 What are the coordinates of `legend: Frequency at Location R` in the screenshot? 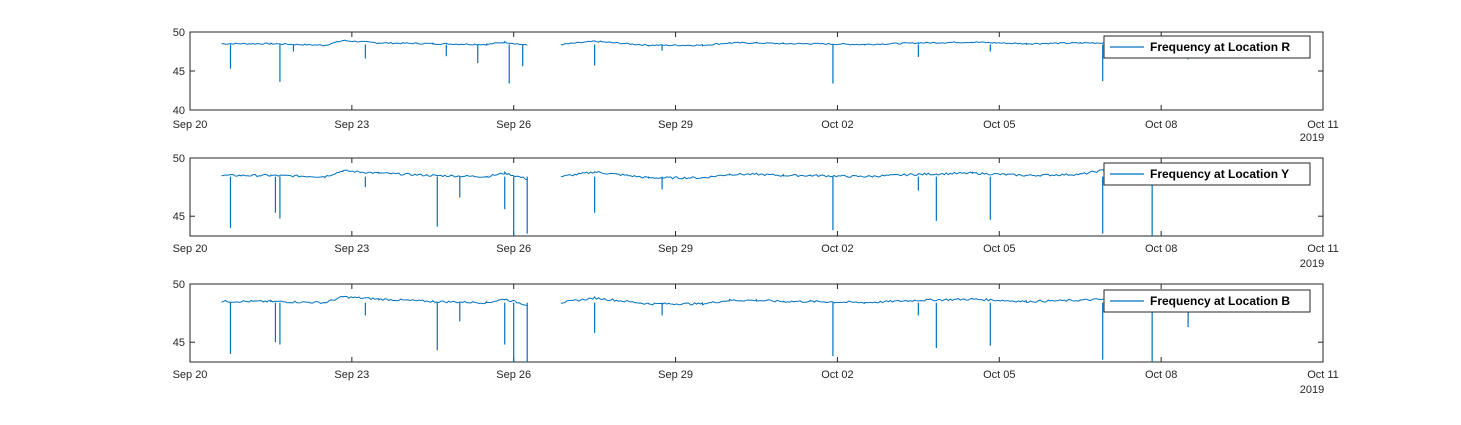 It's located at (1207, 47).